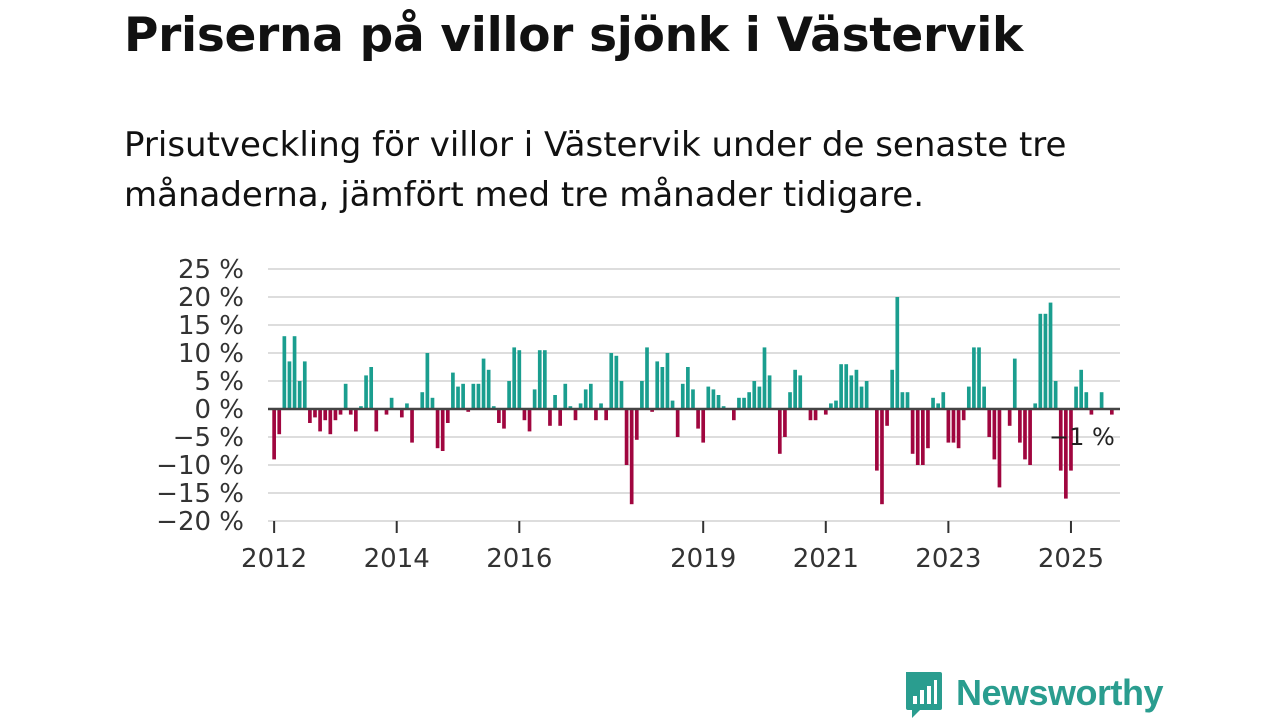 Image resolution: width=1280 pixels, height=720 pixels. I want to click on y-tick-label: 5 %, so click(219, 382).